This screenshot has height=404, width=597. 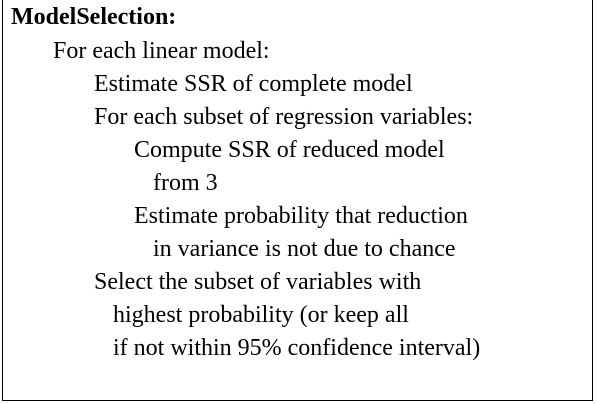 I want to click on algorithm-line: if not within 95% confidence interval), so click(x=297, y=348).